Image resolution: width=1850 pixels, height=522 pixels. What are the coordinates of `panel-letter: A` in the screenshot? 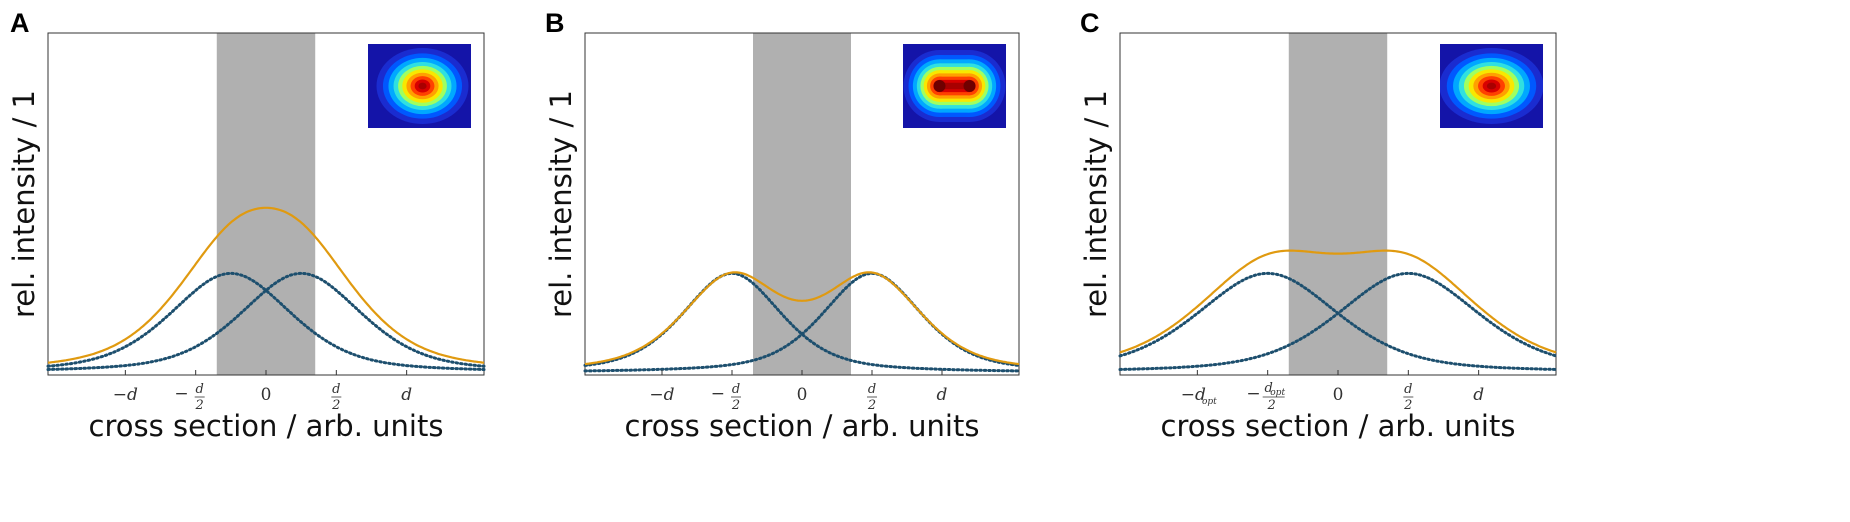 It's located at (20, 23).